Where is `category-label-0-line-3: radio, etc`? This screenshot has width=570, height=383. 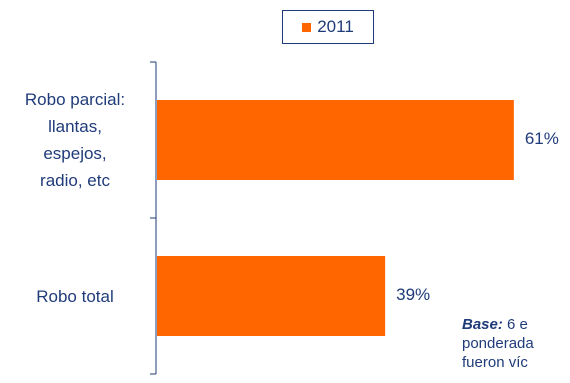 category-label-0-line-3: radio, etc is located at coordinates (75, 180).